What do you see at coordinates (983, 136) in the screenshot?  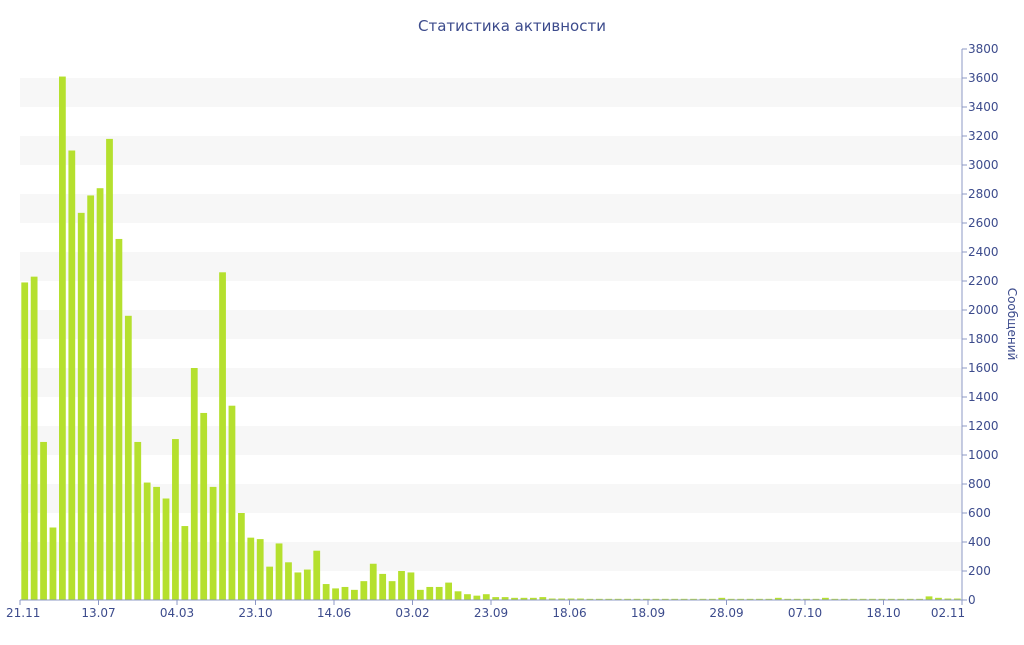 I see `y-tick-label: 3200` at bounding box center [983, 136].